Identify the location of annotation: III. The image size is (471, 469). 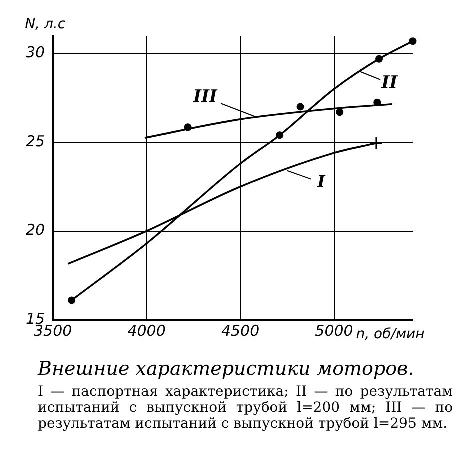
(205, 97).